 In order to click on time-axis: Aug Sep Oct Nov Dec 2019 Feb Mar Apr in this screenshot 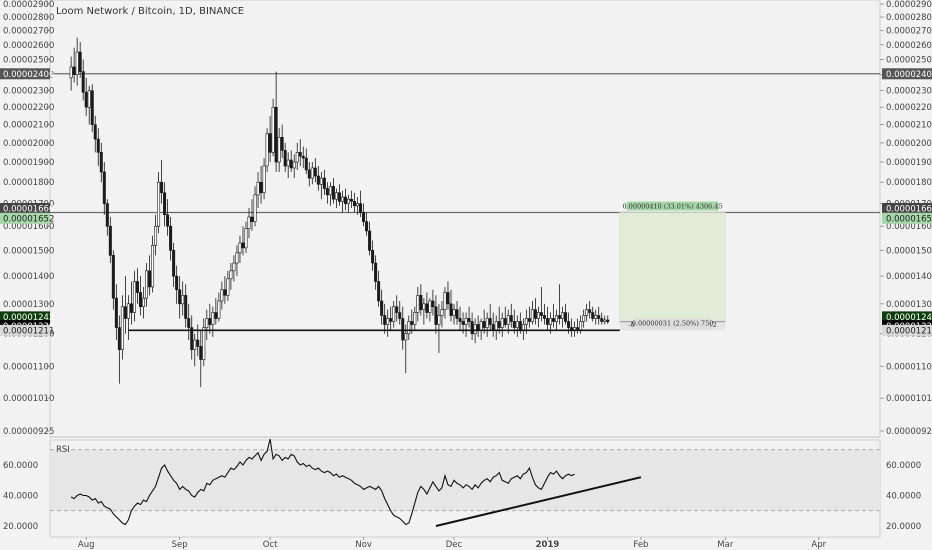, I will do `click(452, 543)`.